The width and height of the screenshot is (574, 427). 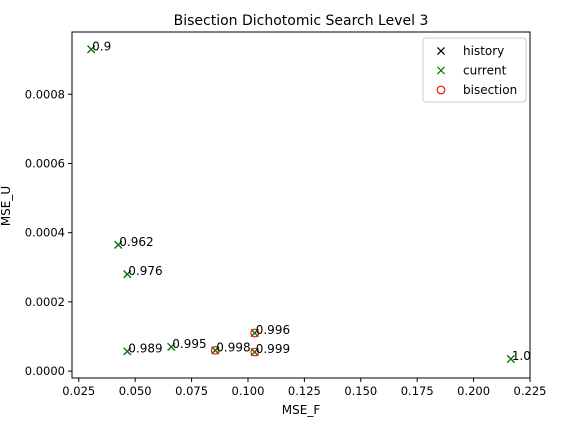 What do you see at coordinates (521, 356) in the screenshot?
I see `point-label: 1.0` at bounding box center [521, 356].